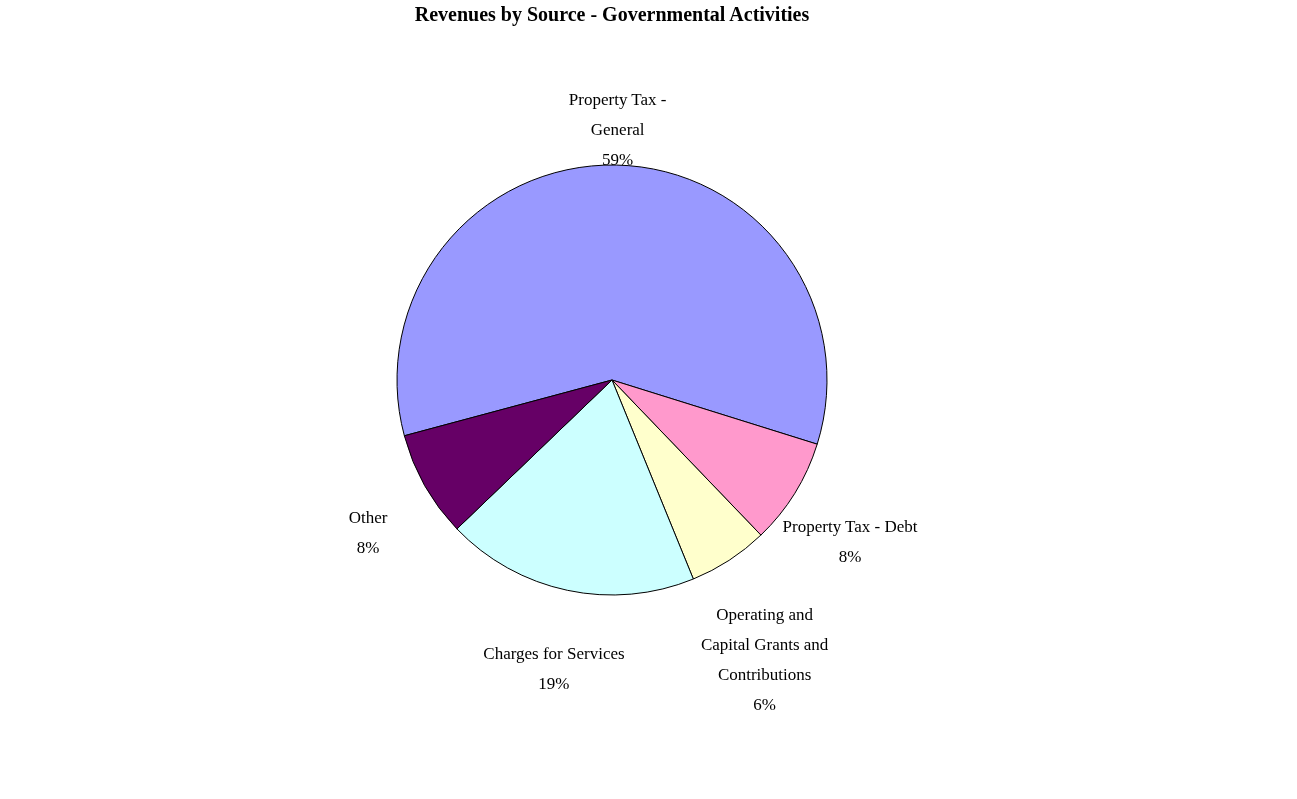 This screenshot has height=799, width=1297. What do you see at coordinates (368, 517) in the screenshot?
I see `slice-label: Other` at bounding box center [368, 517].